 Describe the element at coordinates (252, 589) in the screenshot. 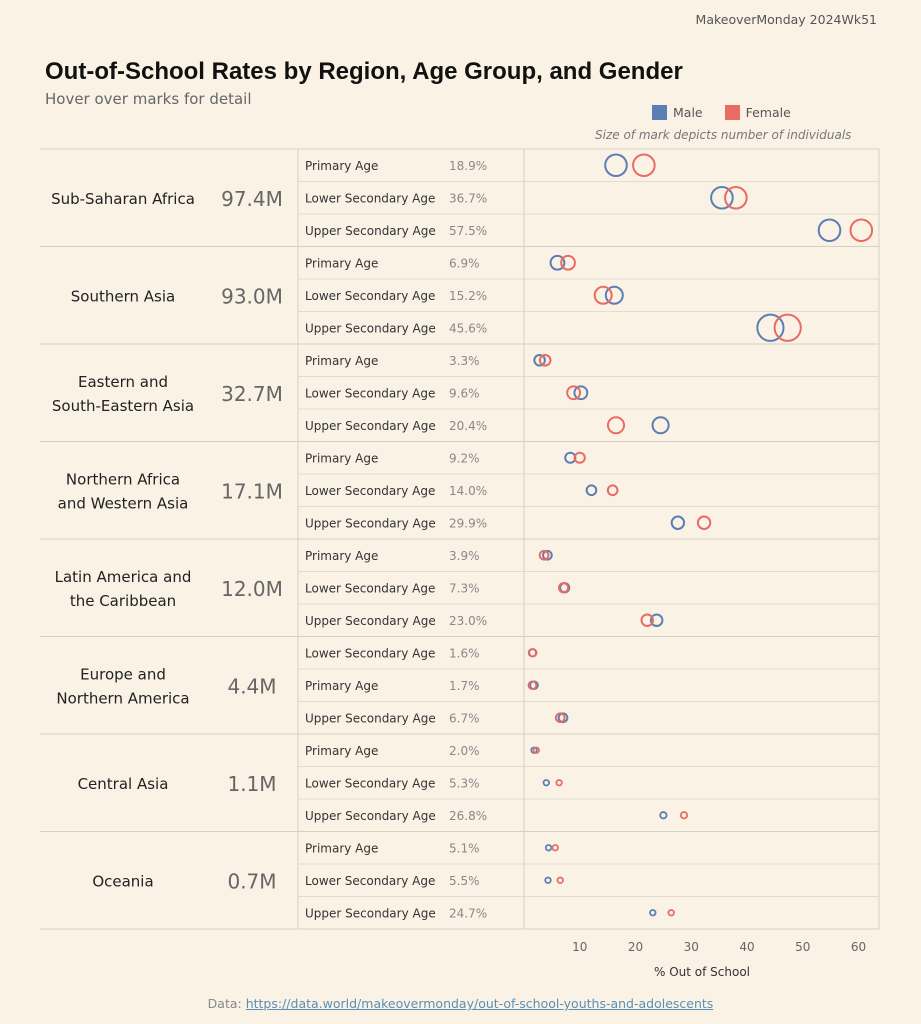

I see `region-total: 12.0M` at that location.